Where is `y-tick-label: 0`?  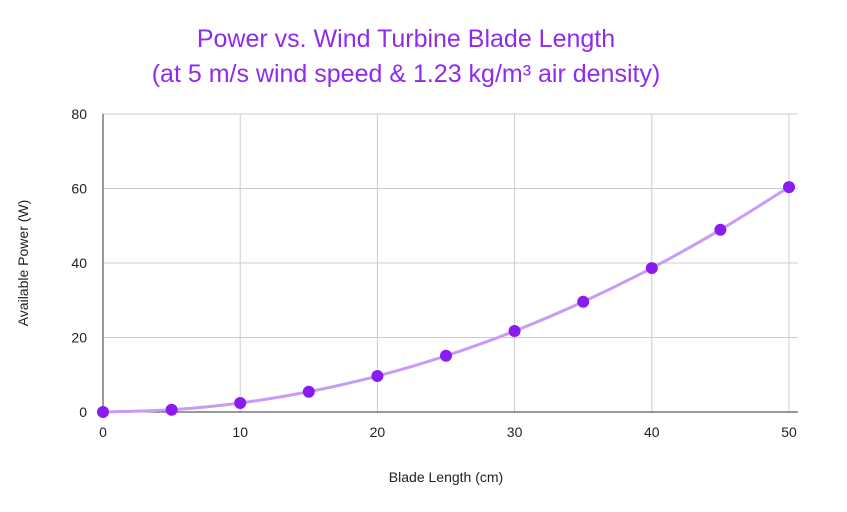
y-tick-label: 0 is located at coordinates (83, 412).